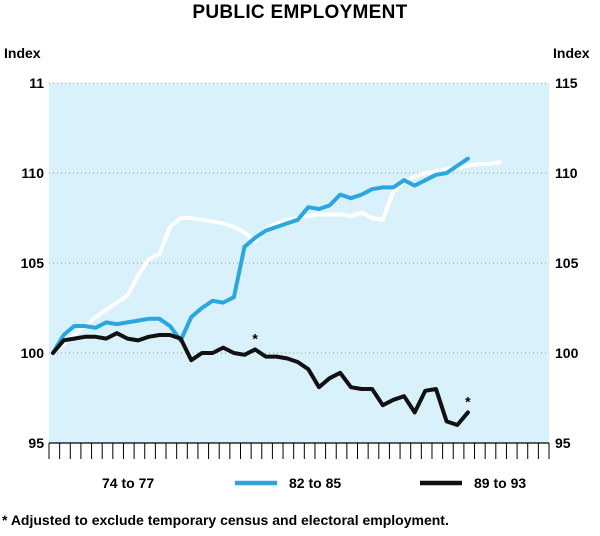 Image resolution: width=600 pixels, height=536 pixels. What do you see at coordinates (566, 173) in the screenshot?
I see `y-tick-label-right: 110` at bounding box center [566, 173].